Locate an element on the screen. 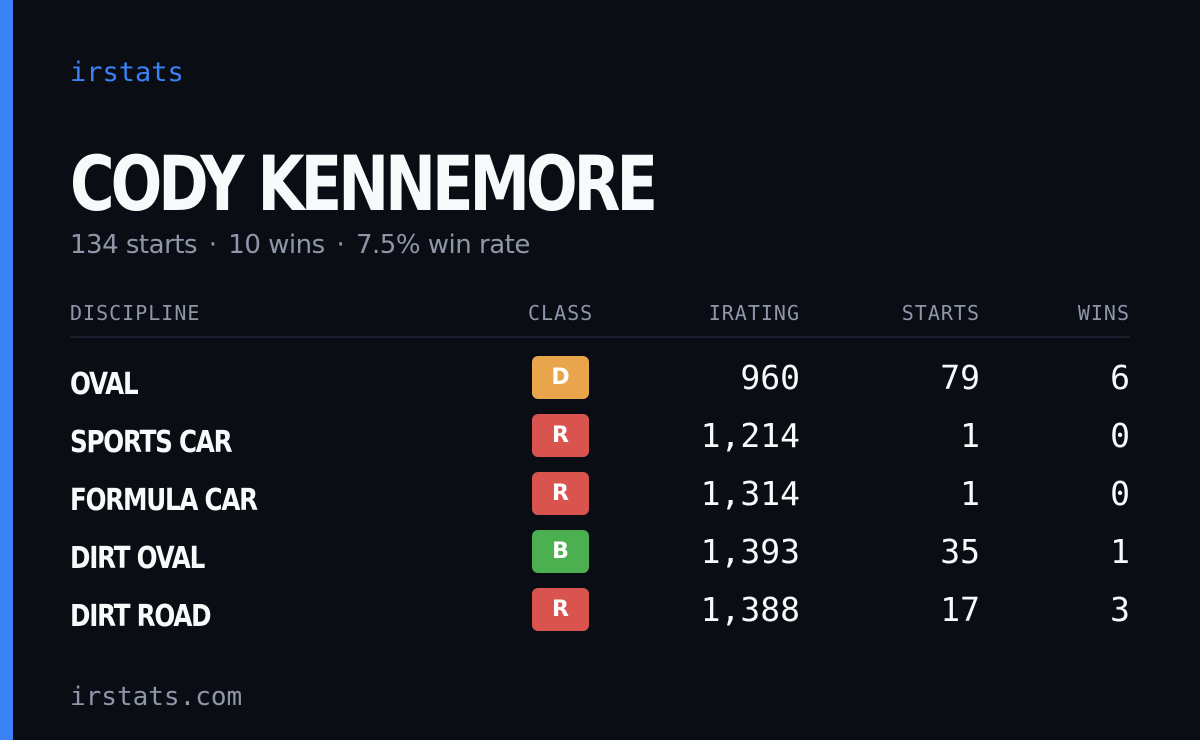 The width and height of the screenshot is (1200, 740). summary-starts: 134 starts is located at coordinates (134, 245).